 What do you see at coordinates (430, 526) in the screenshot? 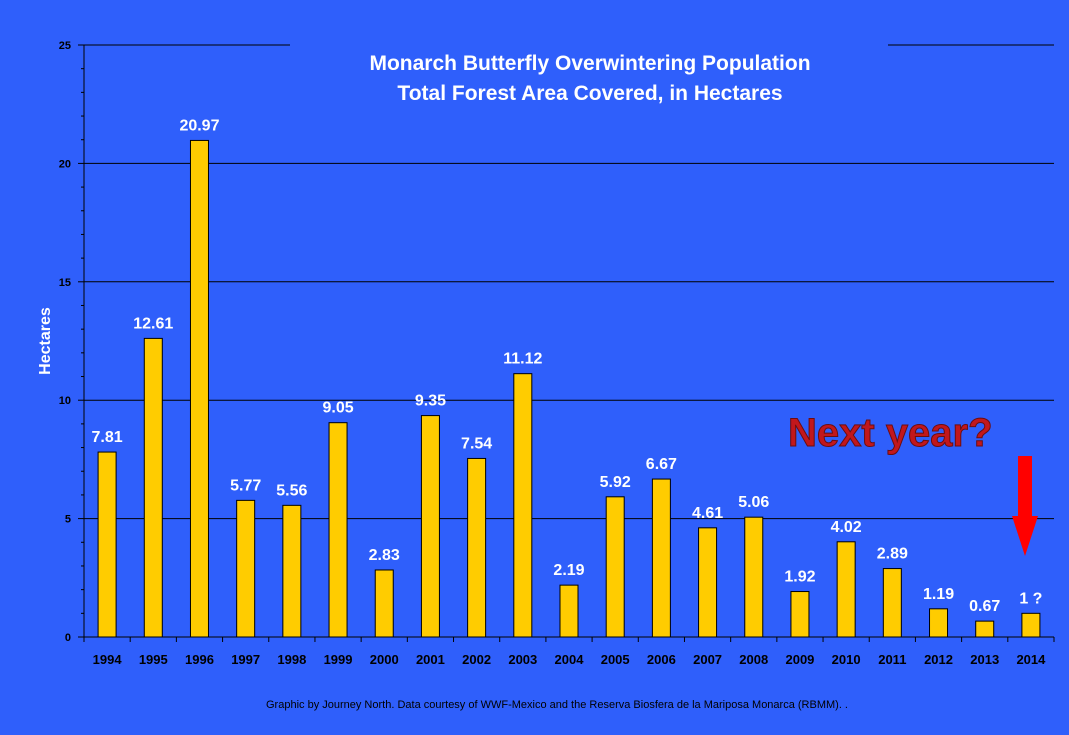
I see `bar-2001` at bounding box center [430, 526].